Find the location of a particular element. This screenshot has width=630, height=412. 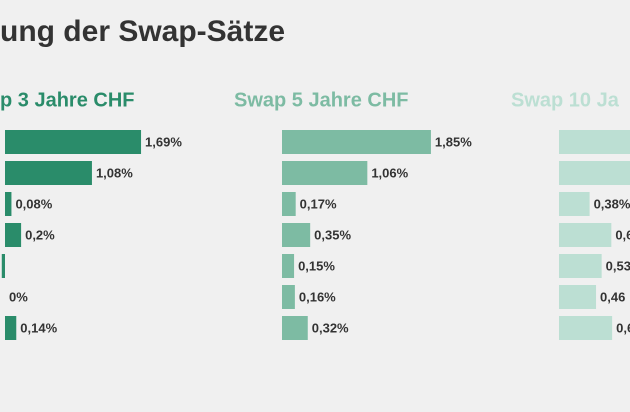

value-label: 0,14% is located at coordinates (38, 327).